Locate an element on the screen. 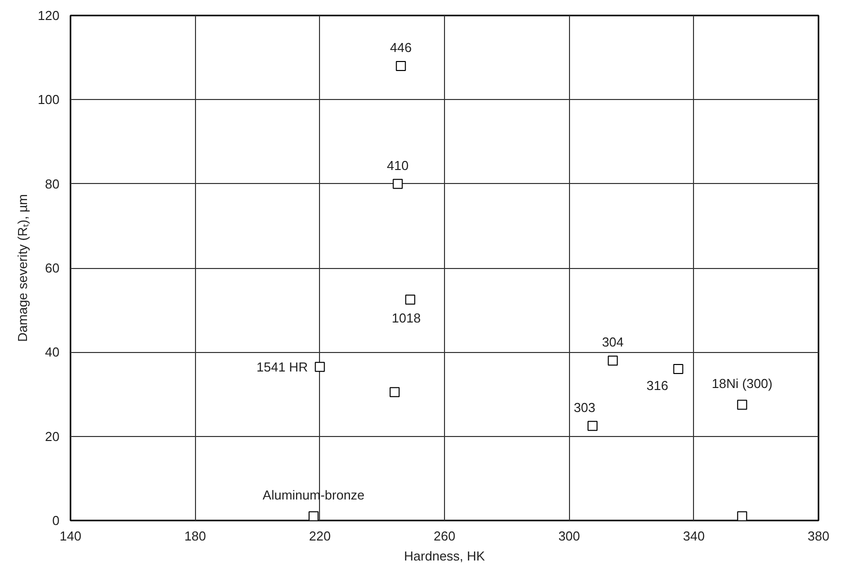 Image resolution: width=843 pixels, height=580 pixels. annotation: 304 is located at coordinates (613, 342).